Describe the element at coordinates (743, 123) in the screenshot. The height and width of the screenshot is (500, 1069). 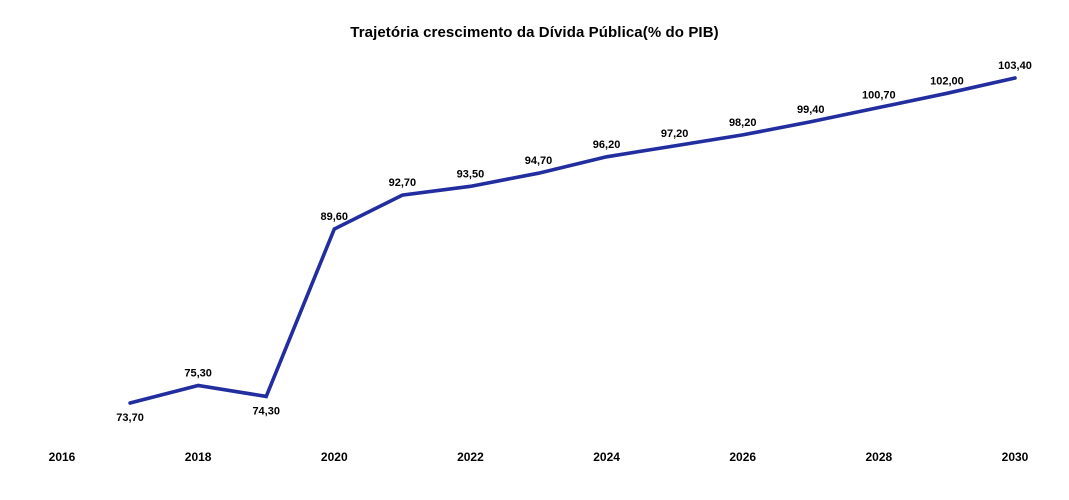
I see `data-label: 98,20` at that location.